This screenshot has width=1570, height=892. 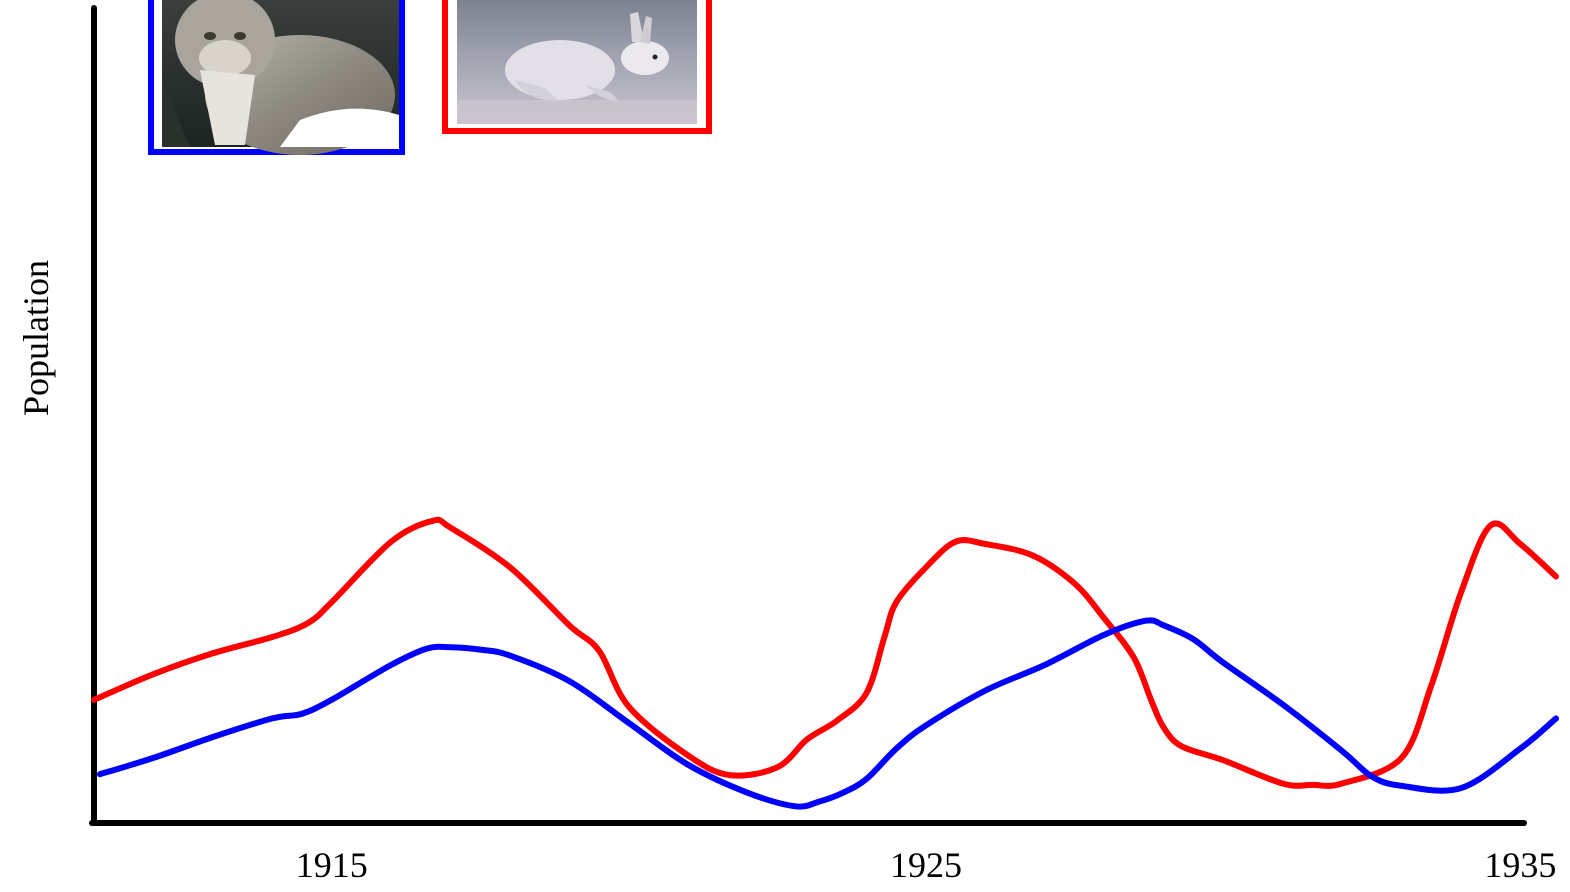 I want to click on x-tick-label-1925: 1925, so click(x=926, y=865).